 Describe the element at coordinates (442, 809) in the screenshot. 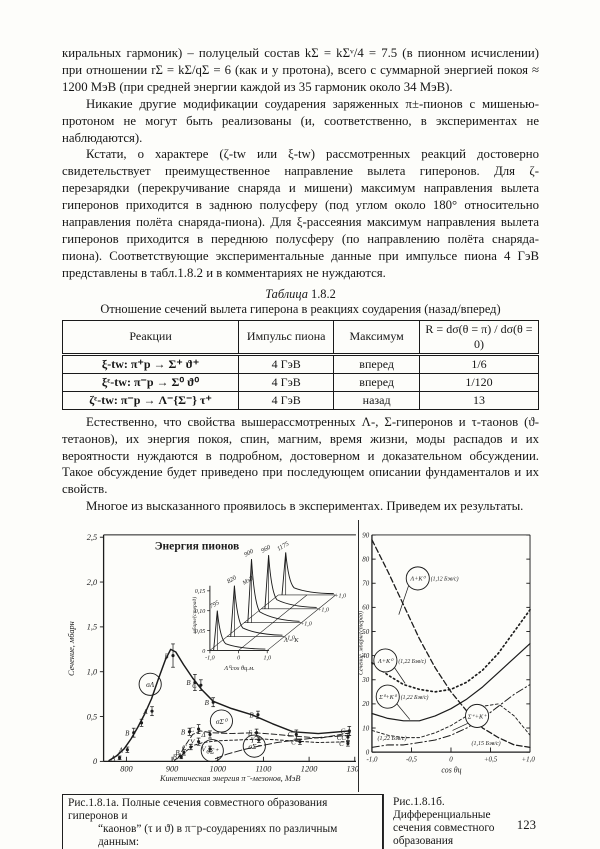

I see `caption-line: Рис.1.8.1б. Дифференциальные` at that location.